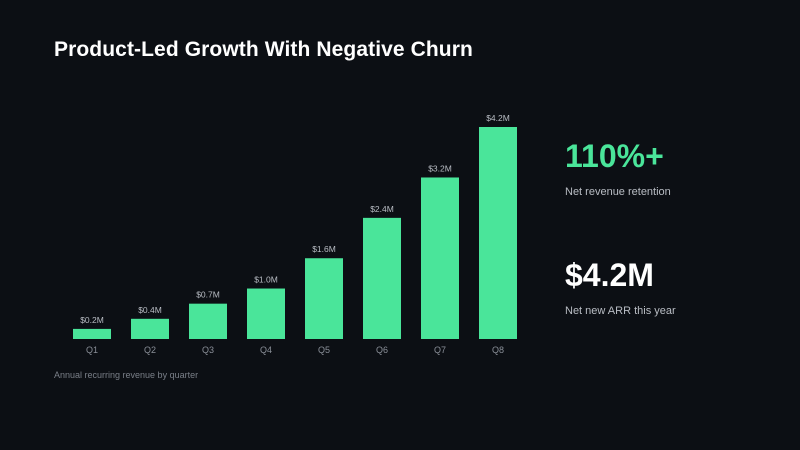 This screenshot has height=450, width=800. I want to click on stat-net-revenue-retention: 110%+ Net revenue retention, so click(618, 169).